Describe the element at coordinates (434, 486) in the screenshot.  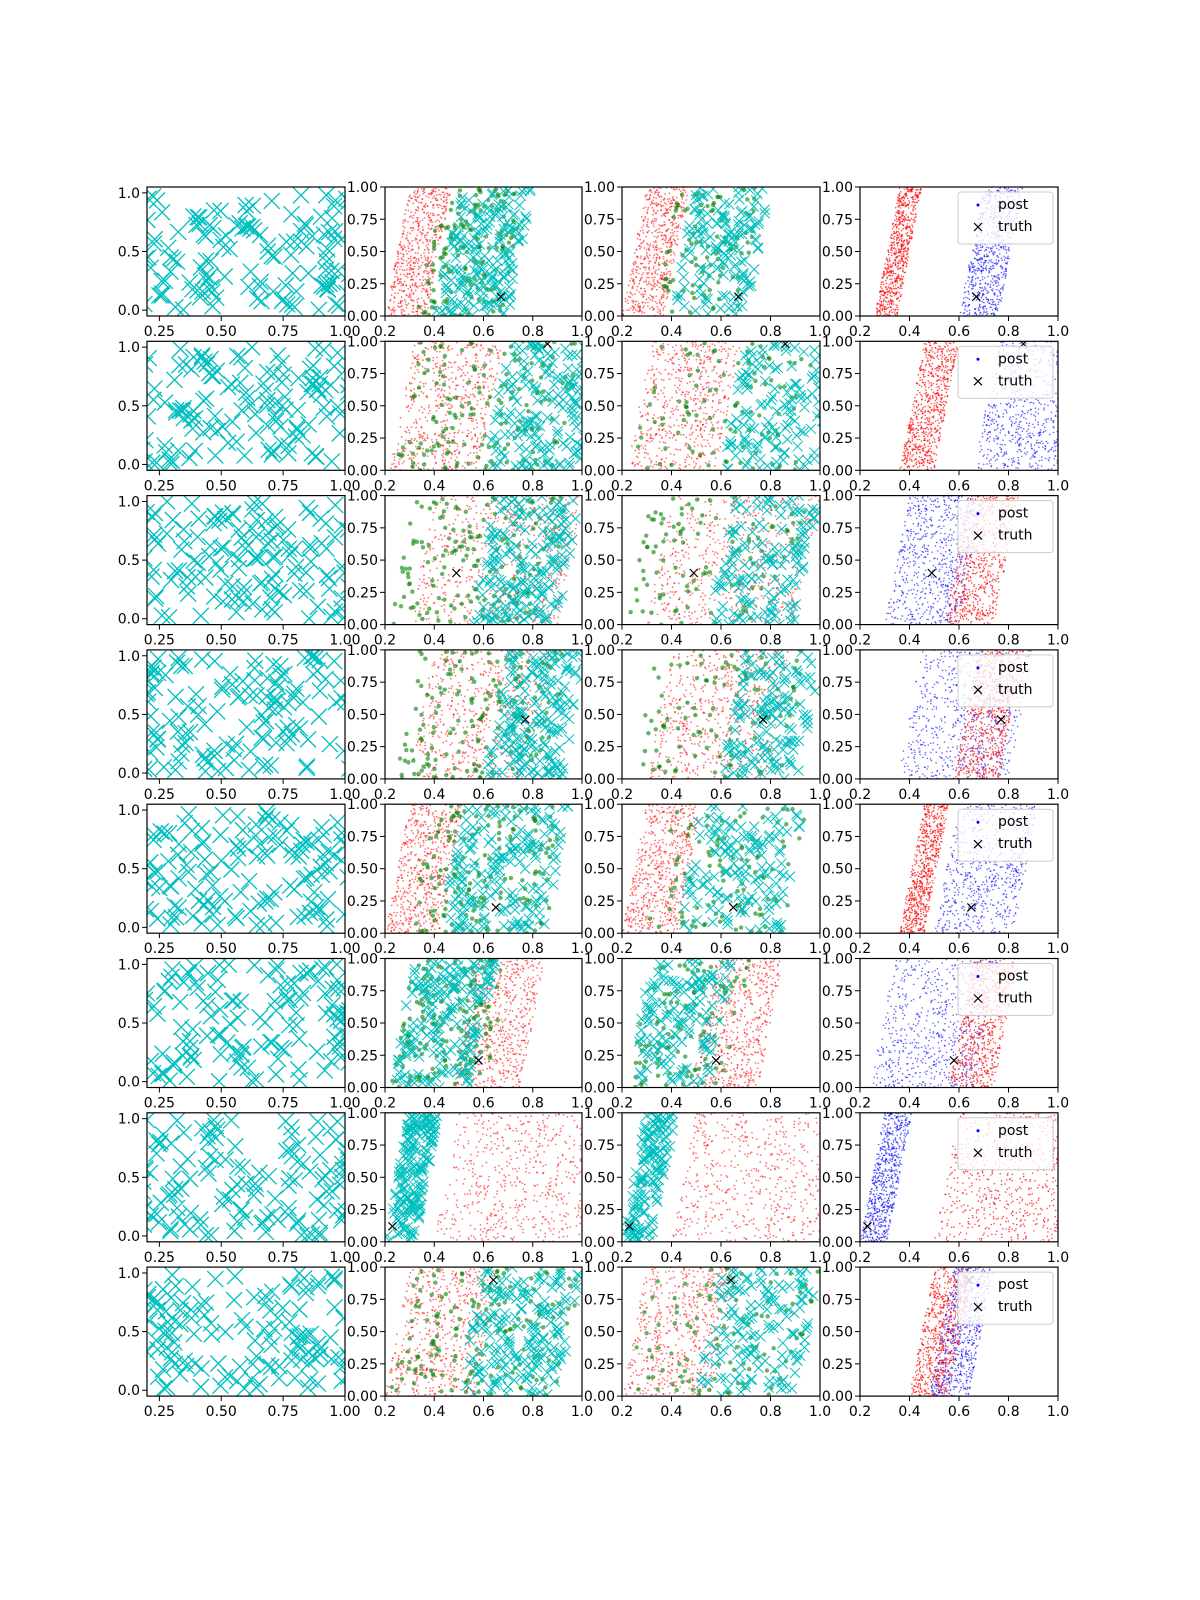
I see `x-tick-label: 0.4` at that location.